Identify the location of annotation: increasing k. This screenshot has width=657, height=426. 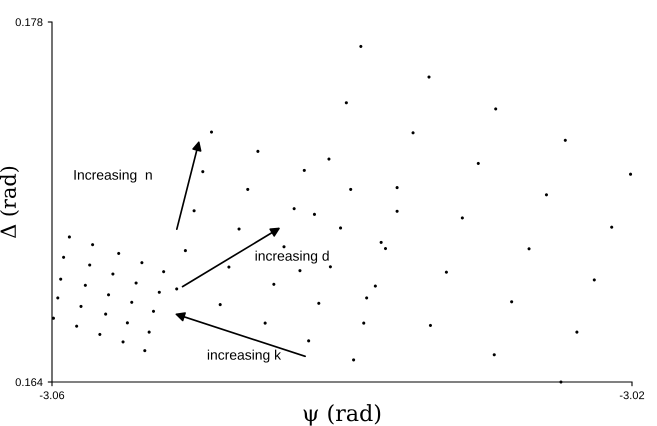
(245, 356).